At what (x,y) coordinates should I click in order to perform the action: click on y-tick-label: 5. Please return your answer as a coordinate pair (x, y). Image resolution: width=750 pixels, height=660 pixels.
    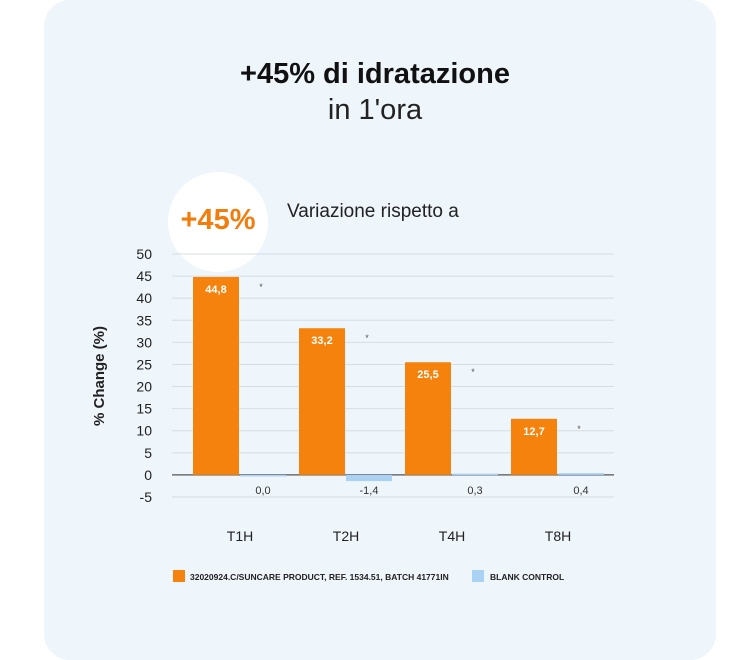
    Looking at the image, I should click on (148, 453).